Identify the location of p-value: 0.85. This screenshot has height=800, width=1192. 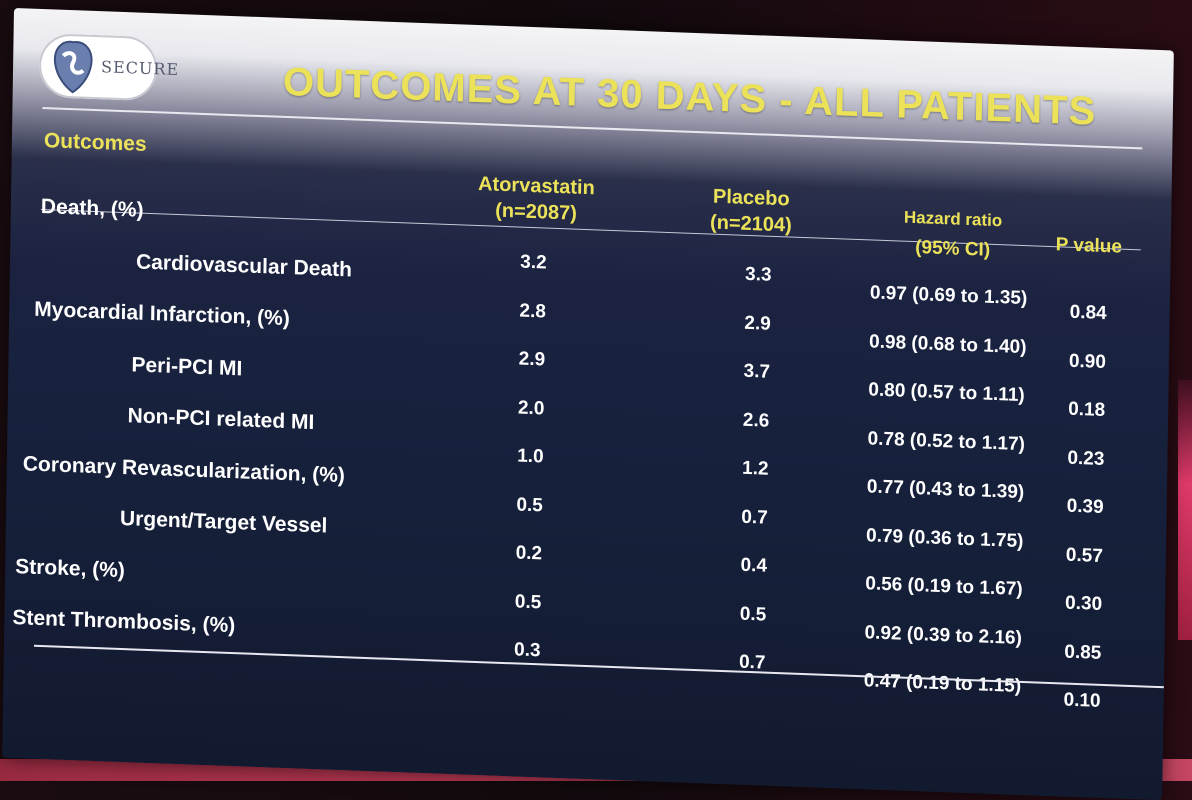
(1083, 652).